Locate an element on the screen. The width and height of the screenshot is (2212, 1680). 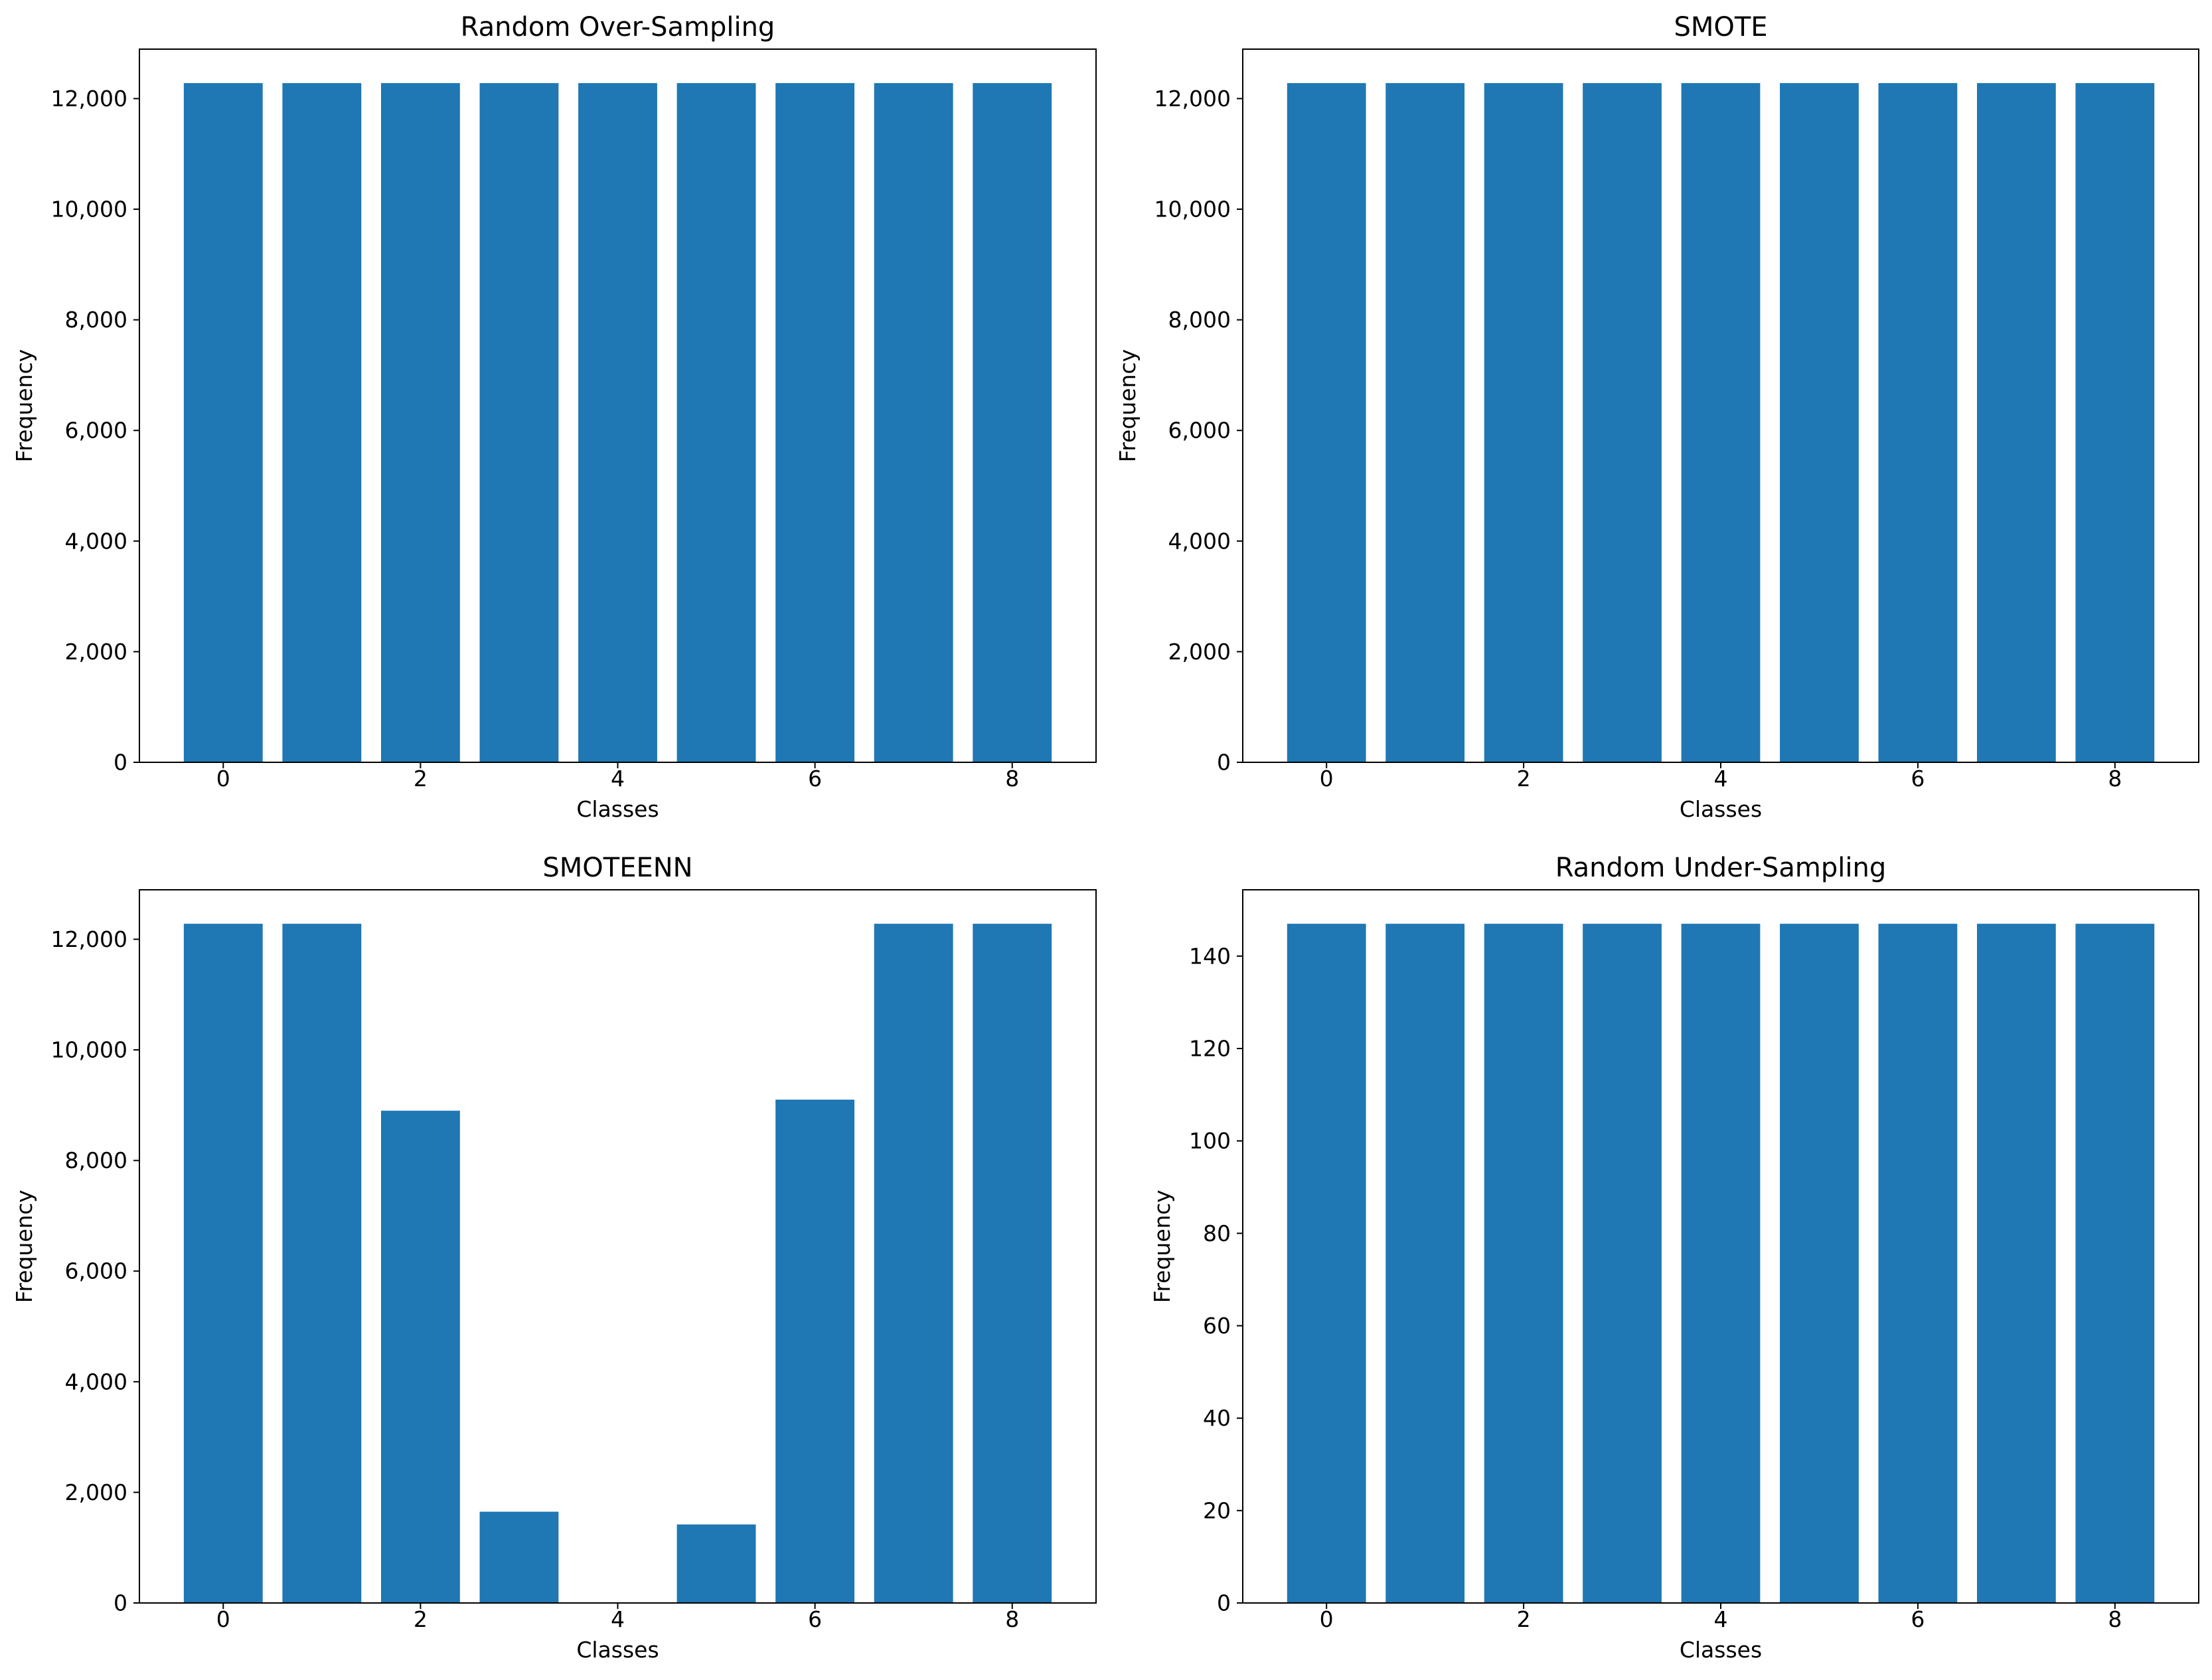
y-tick-label: 80 is located at coordinates (1217, 1233).